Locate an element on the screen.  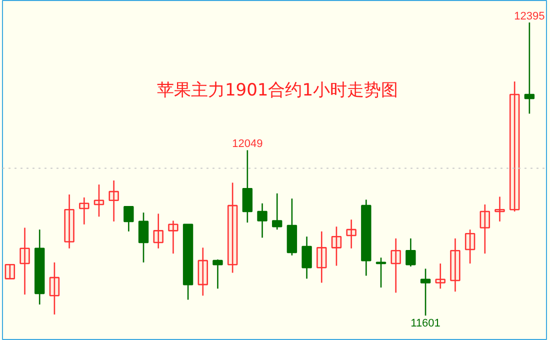
annotation: 12395 is located at coordinates (529, 16).